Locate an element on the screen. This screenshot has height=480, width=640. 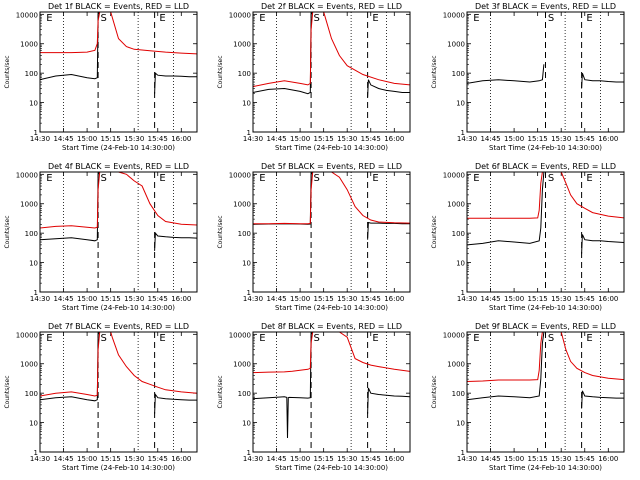
chart-title: Det 7f BLACK = Events, RED = LLD is located at coordinates (118, 326).